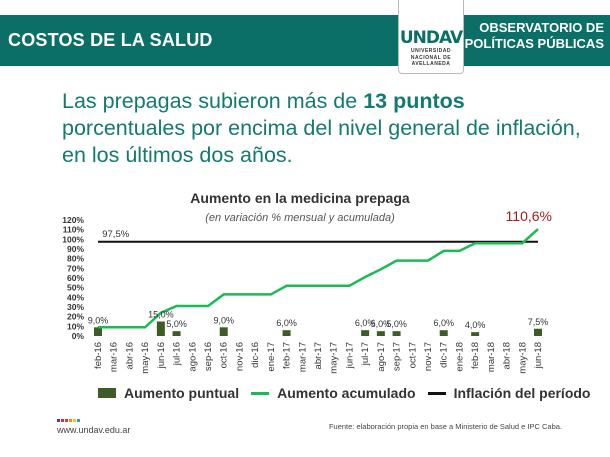  What do you see at coordinates (475, 325) in the screenshot?
I see `bar-data-label: 4,0%` at bounding box center [475, 325].